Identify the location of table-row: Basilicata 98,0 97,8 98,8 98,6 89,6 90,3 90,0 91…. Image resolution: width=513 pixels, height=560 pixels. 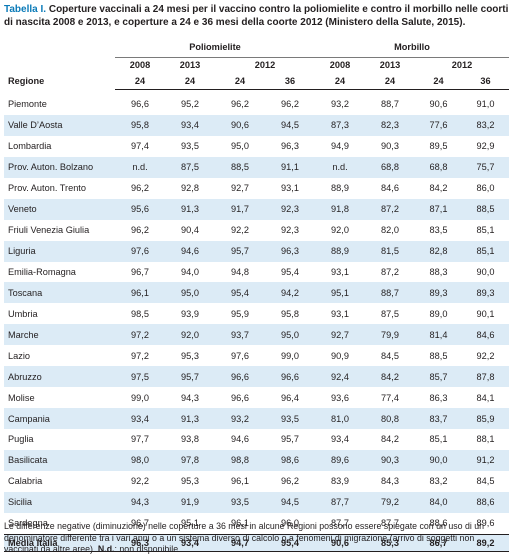
(256, 460).